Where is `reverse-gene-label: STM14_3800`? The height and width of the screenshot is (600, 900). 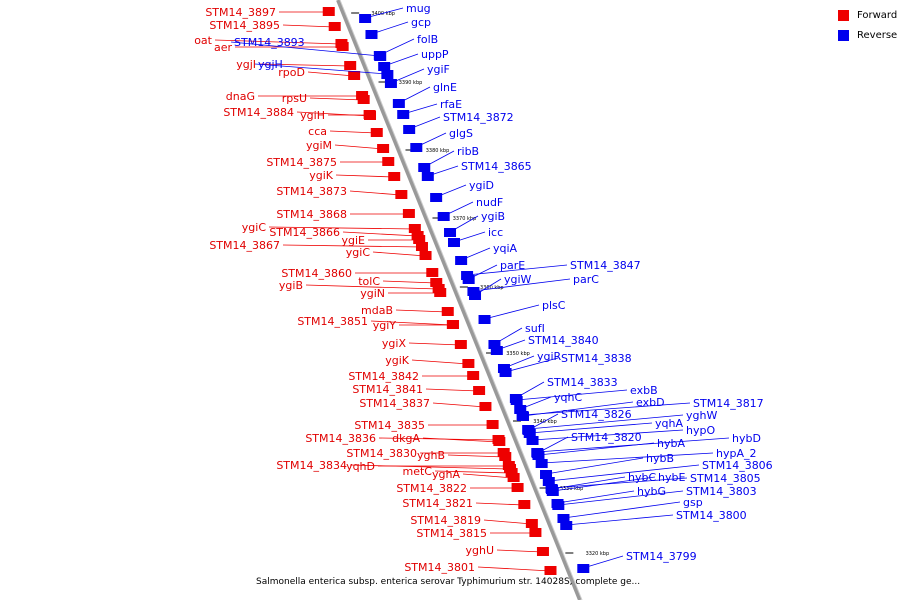
reverse-gene-label: STM14_3800 is located at coordinates (711, 515).